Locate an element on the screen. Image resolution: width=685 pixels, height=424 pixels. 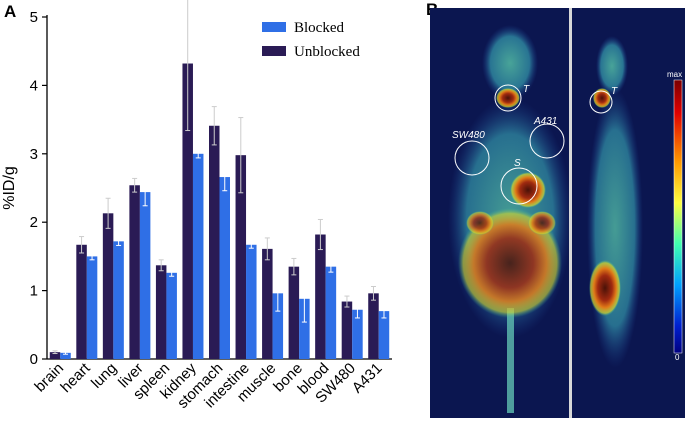
bar-unblocked-spleen is located at coordinates (161, 312).